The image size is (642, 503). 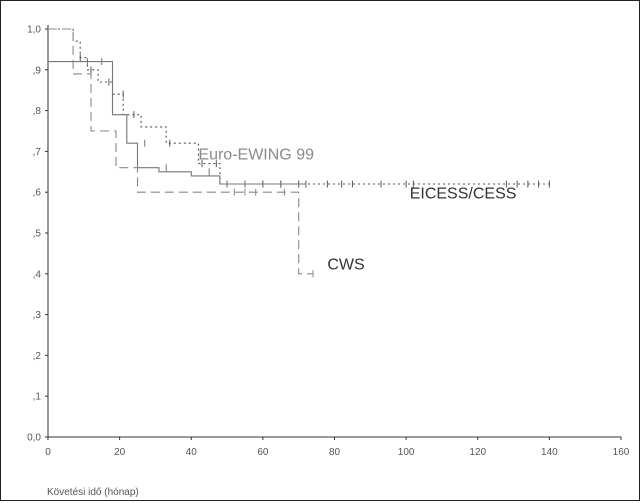 I want to click on x-axis-label: Követési idő (hónap), so click(x=93, y=492).